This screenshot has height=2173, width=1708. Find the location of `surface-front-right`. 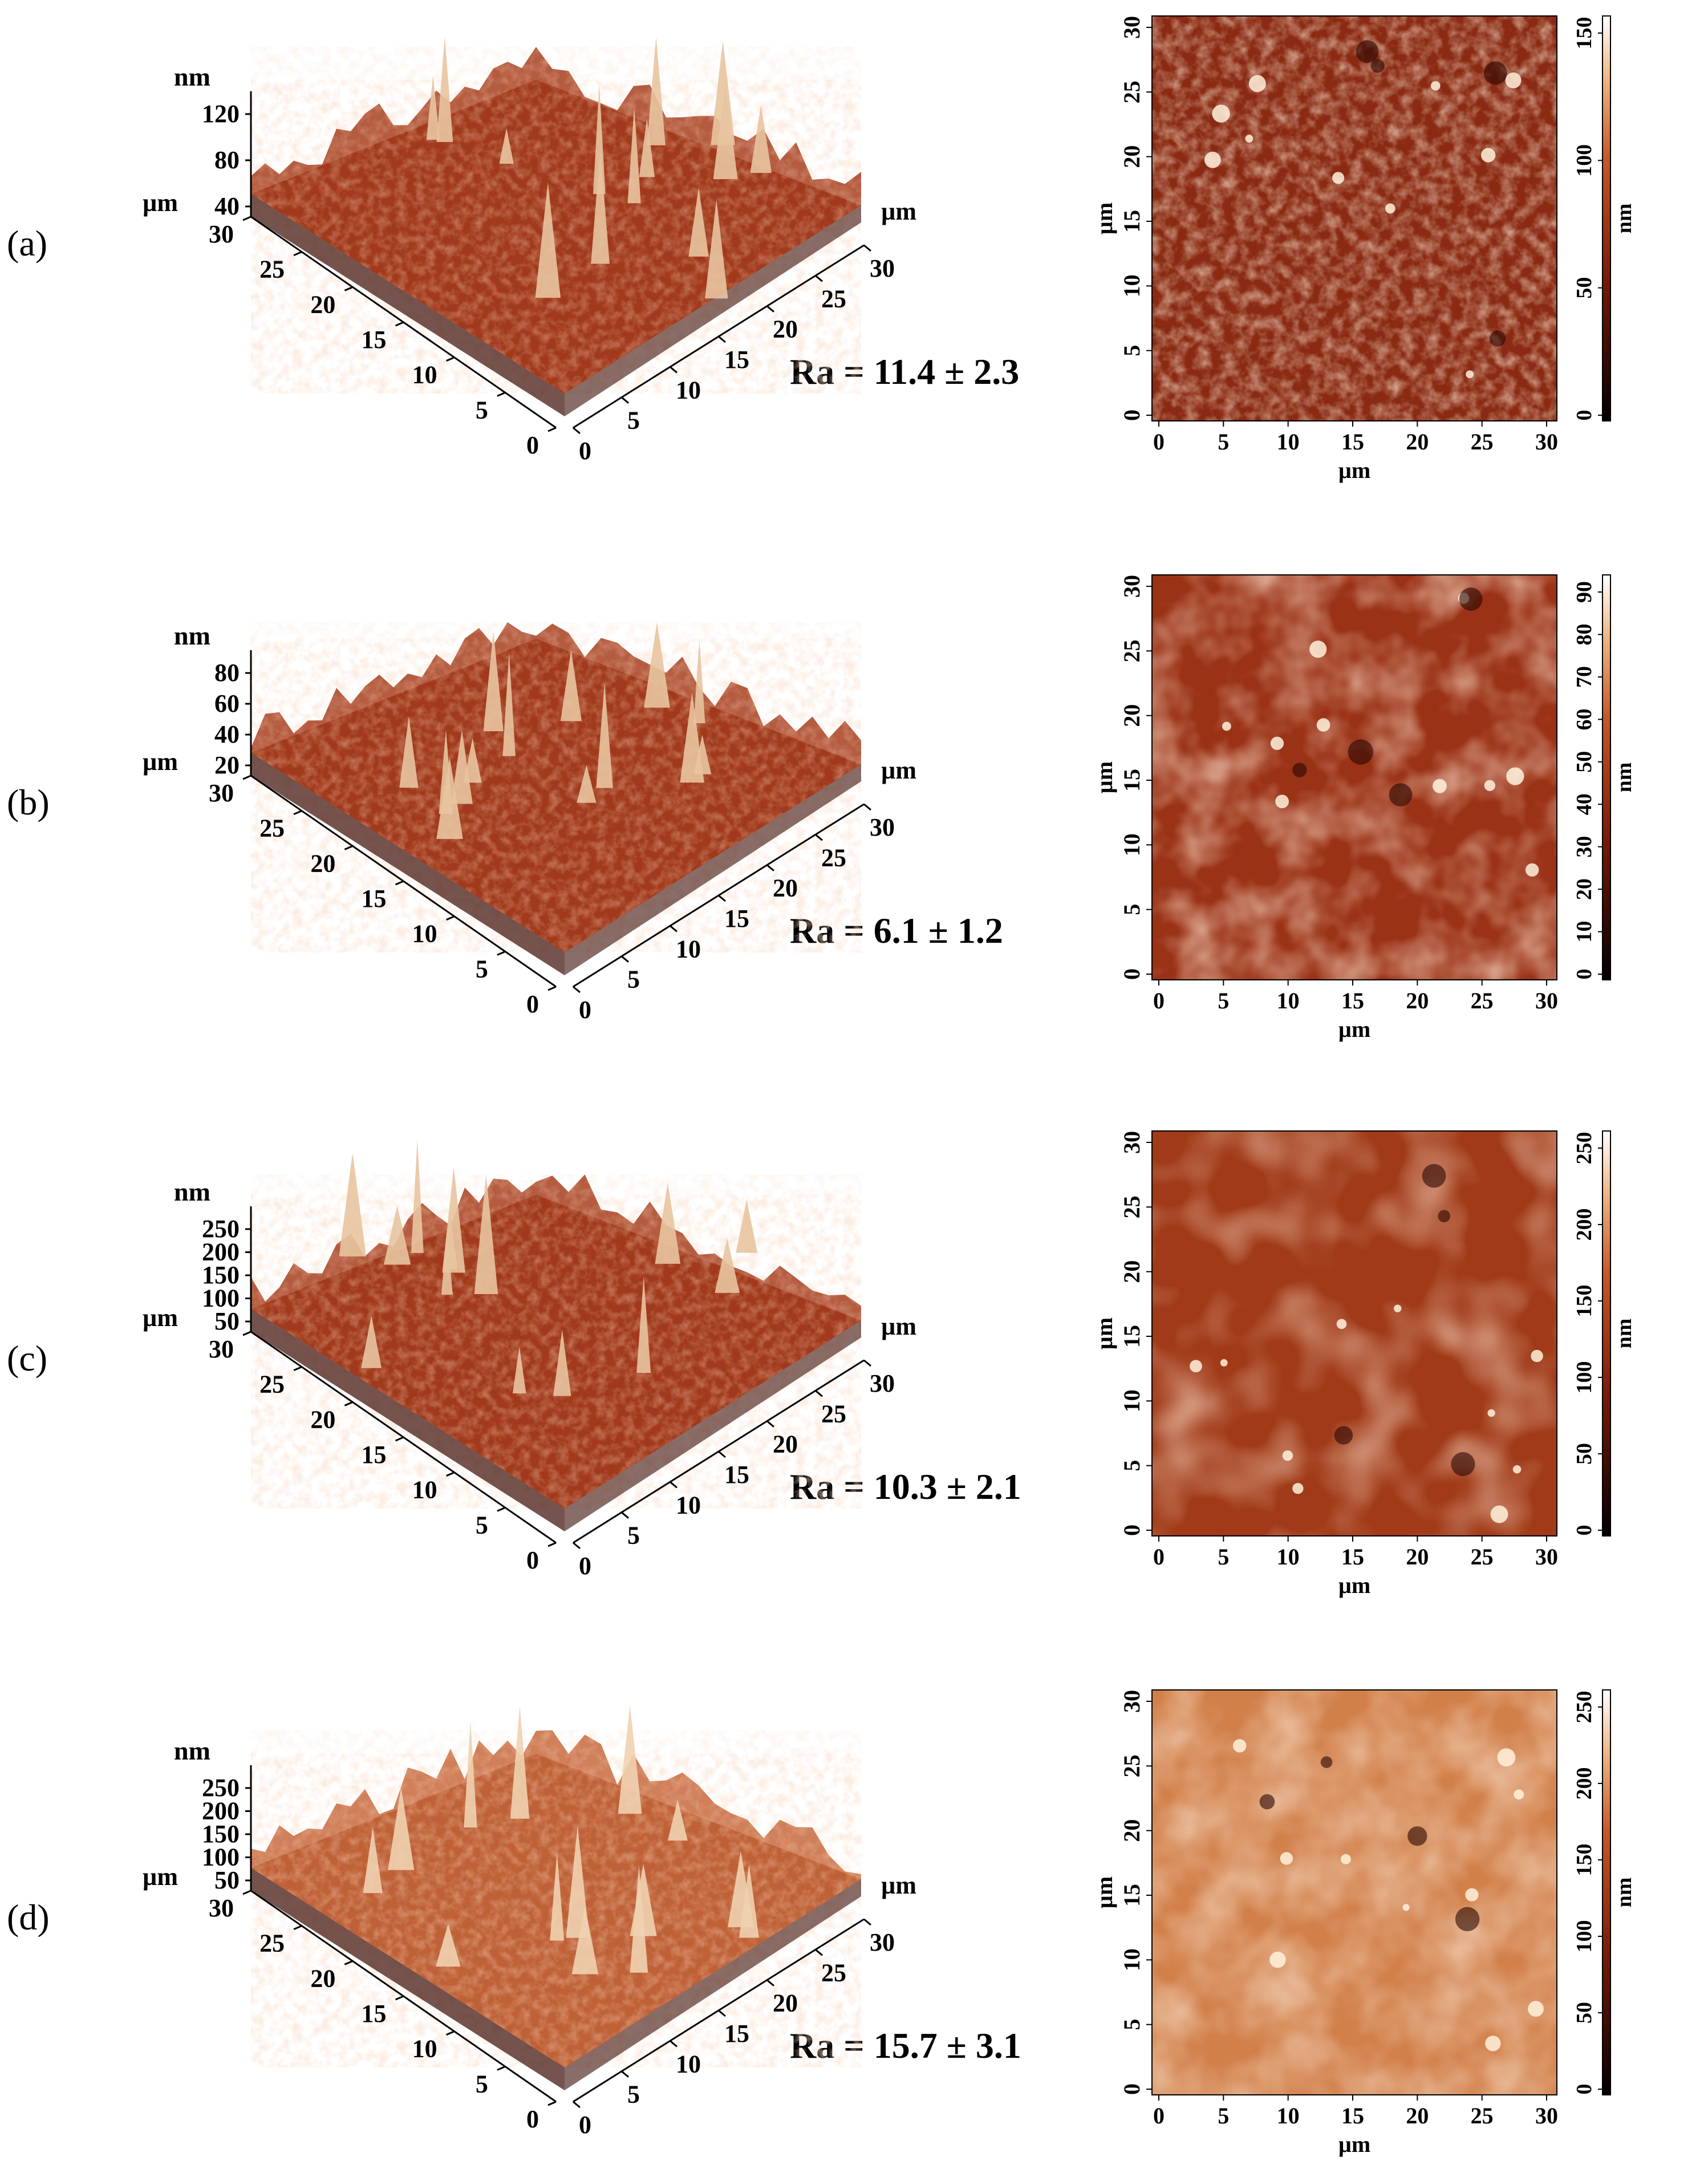

surface-front-right is located at coordinates (713, 869).